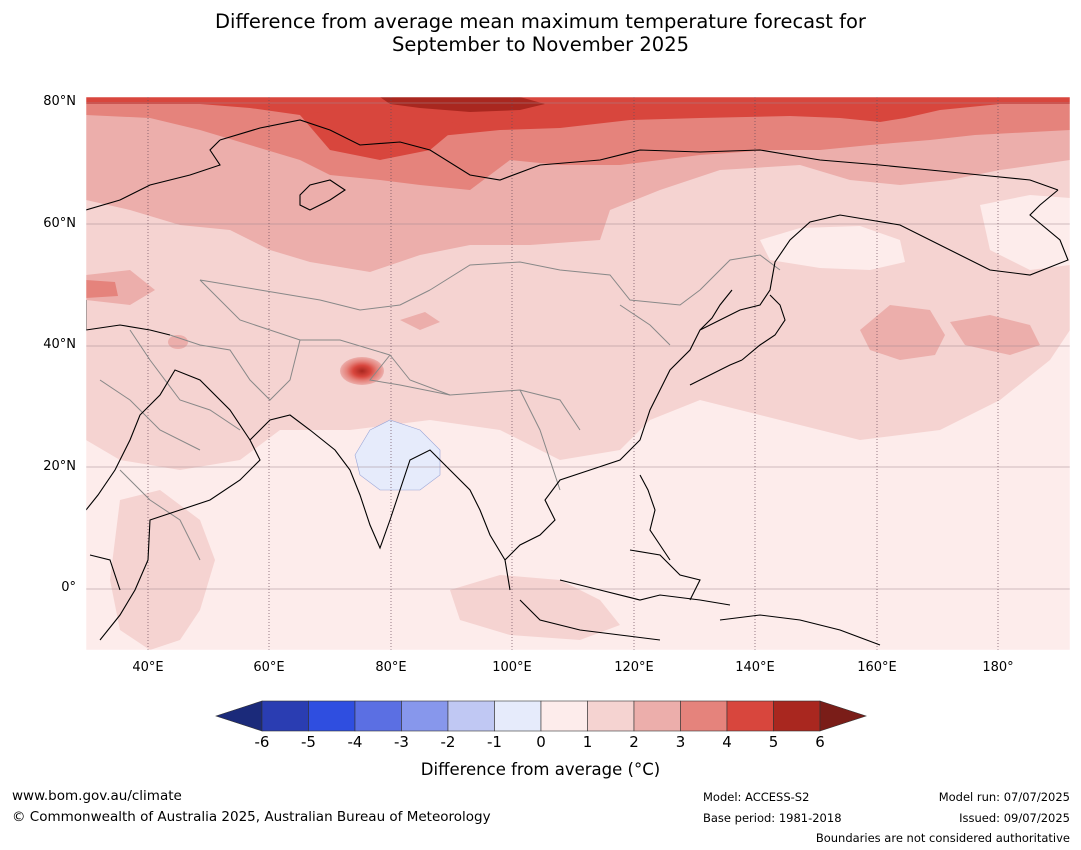 This screenshot has width=1081, height=850. Describe the element at coordinates (587, 742) in the screenshot. I see `colorbar-tick-label: 1` at that location.